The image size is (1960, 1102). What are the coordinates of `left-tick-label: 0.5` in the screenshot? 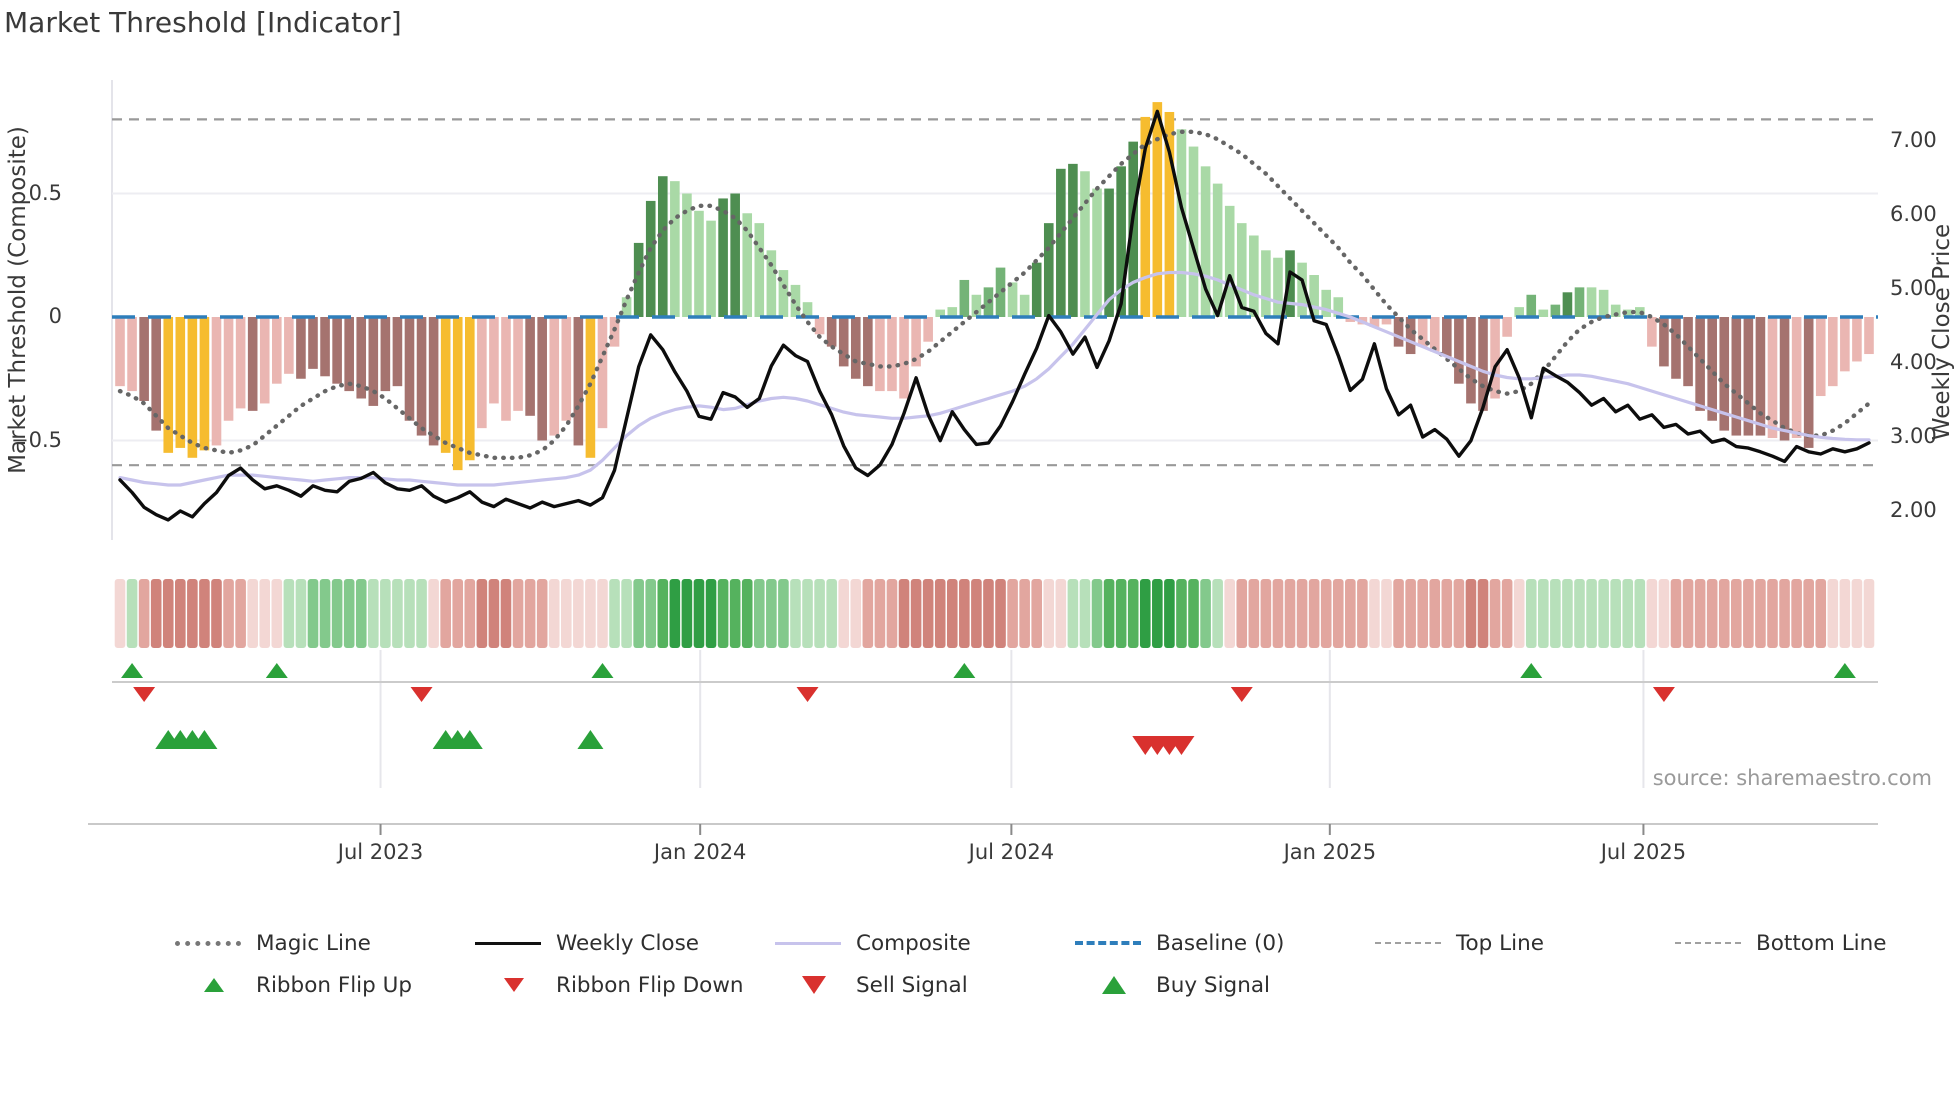 It's located at (45, 192).